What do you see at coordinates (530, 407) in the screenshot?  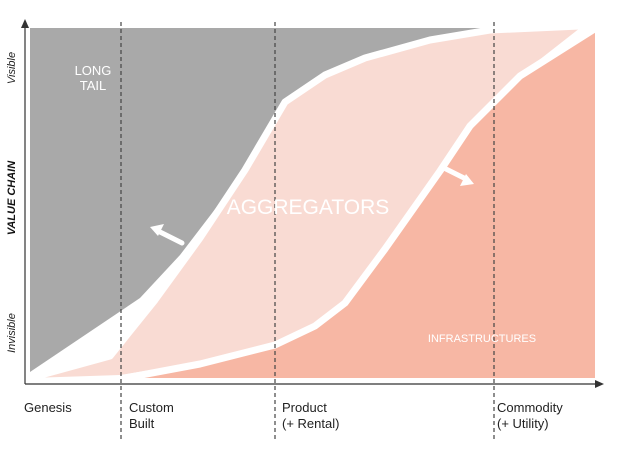 I see `stage-commodity-label-line1: Commodity` at bounding box center [530, 407].